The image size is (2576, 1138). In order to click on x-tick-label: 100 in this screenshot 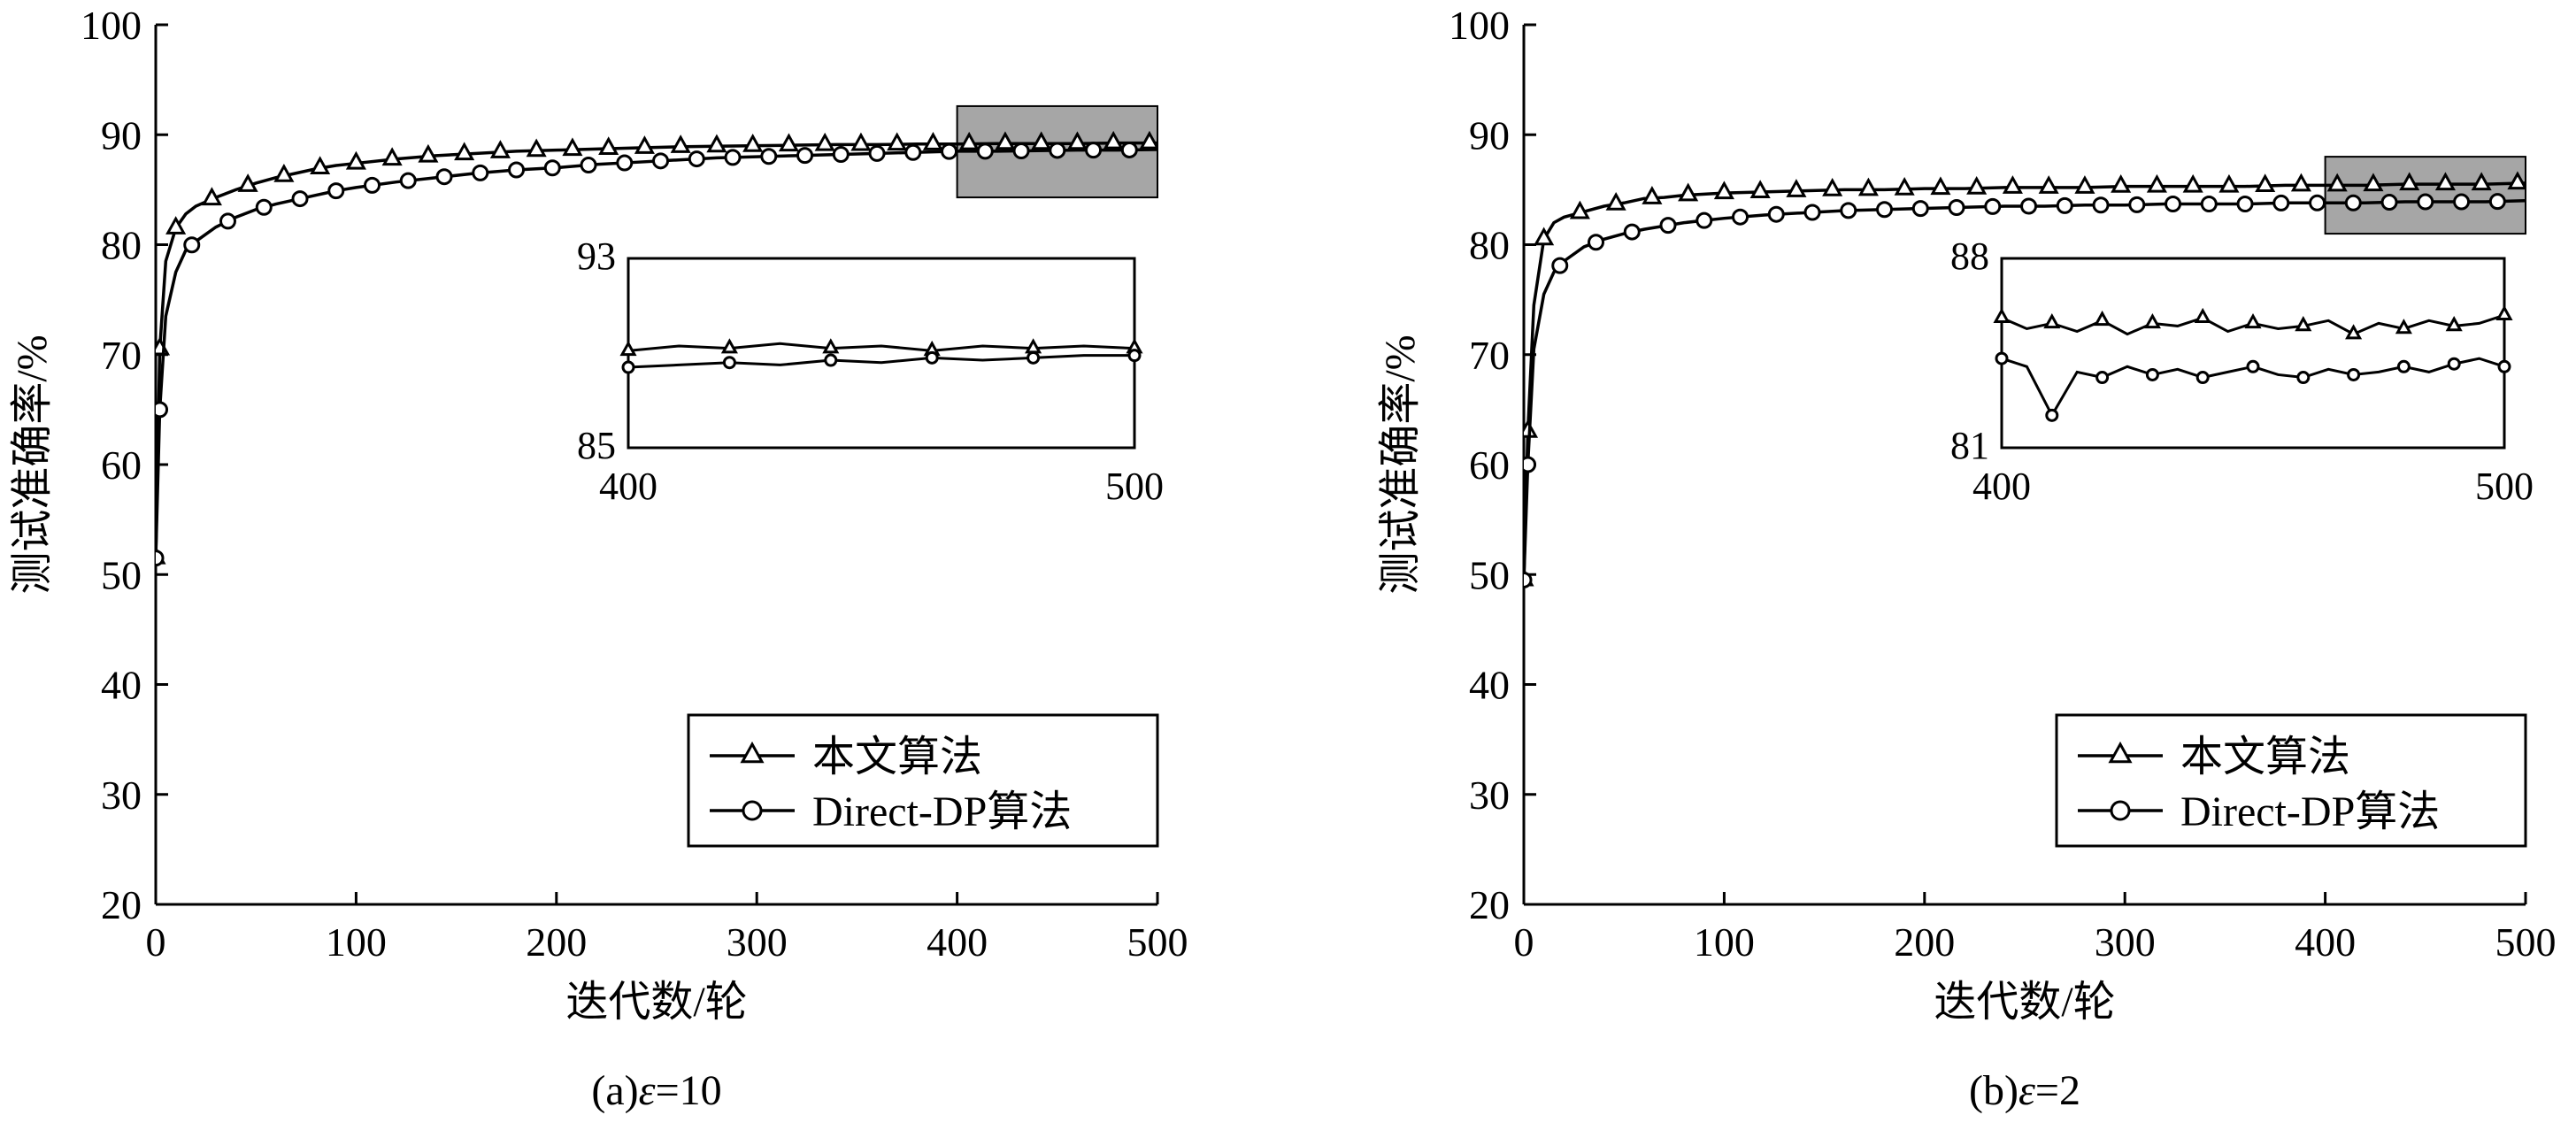, I will do `click(1724, 942)`.